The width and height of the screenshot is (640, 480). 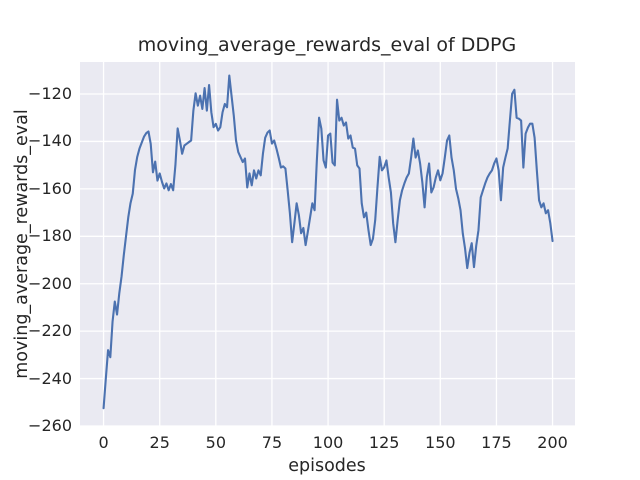 I want to click on y-tick-label: −220, so click(x=50, y=331).